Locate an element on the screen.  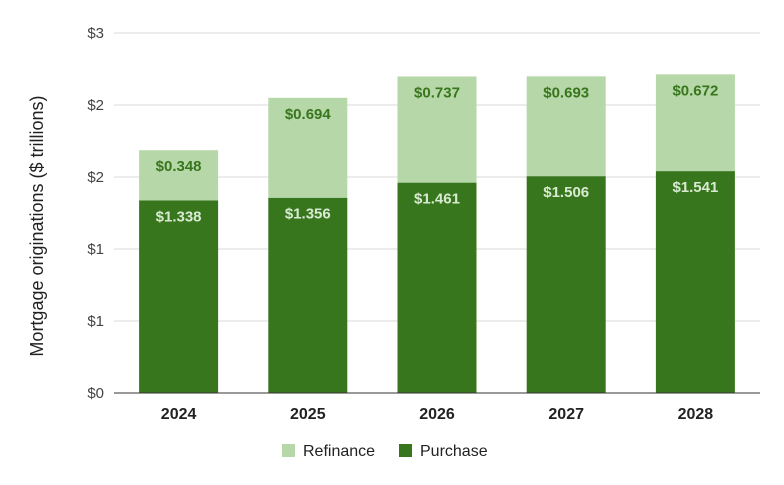
x-tick-label: 2025 is located at coordinates (308, 414).